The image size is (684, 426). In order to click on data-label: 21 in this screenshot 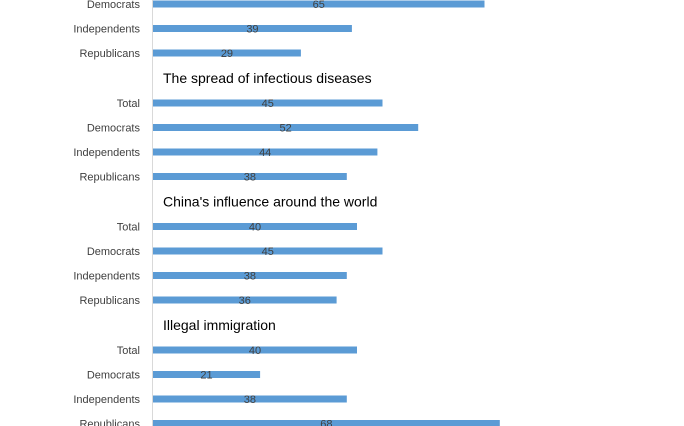, I will do `click(206, 376)`.